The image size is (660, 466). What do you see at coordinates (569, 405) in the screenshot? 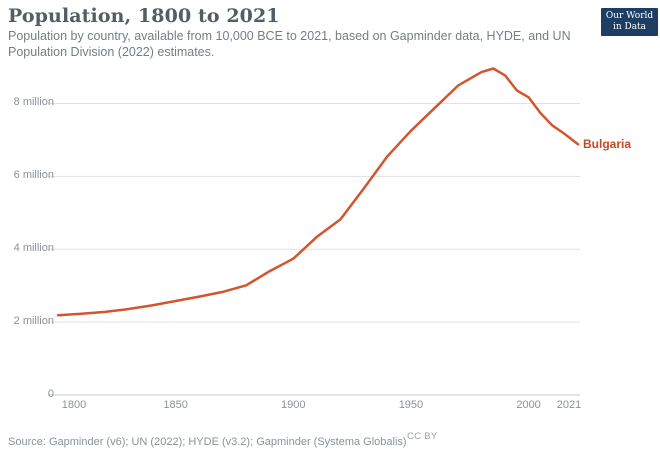
I see `x-axis-label: 2021` at bounding box center [569, 405].